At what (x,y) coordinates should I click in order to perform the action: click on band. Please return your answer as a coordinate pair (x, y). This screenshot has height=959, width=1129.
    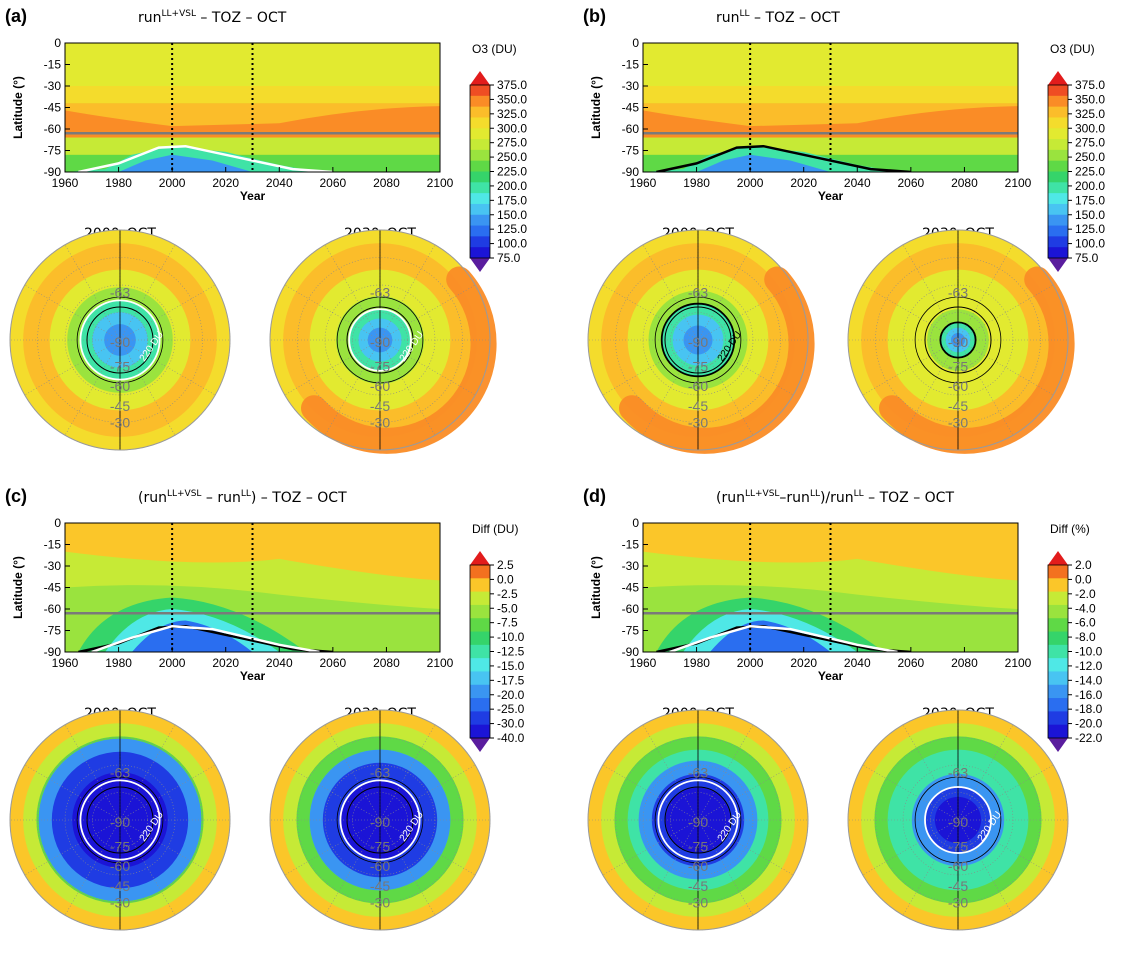
    Looking at the image, I should click on (830, 122).